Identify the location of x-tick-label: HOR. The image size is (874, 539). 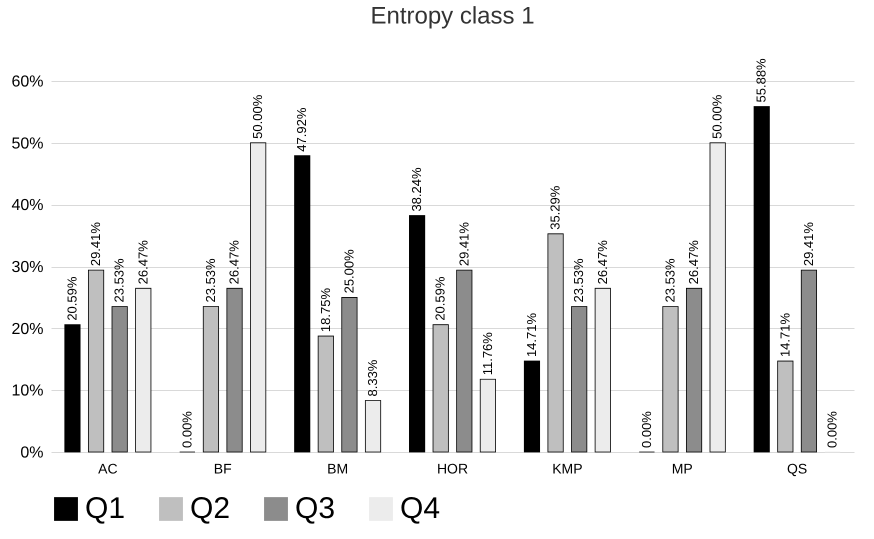
(452, 468).